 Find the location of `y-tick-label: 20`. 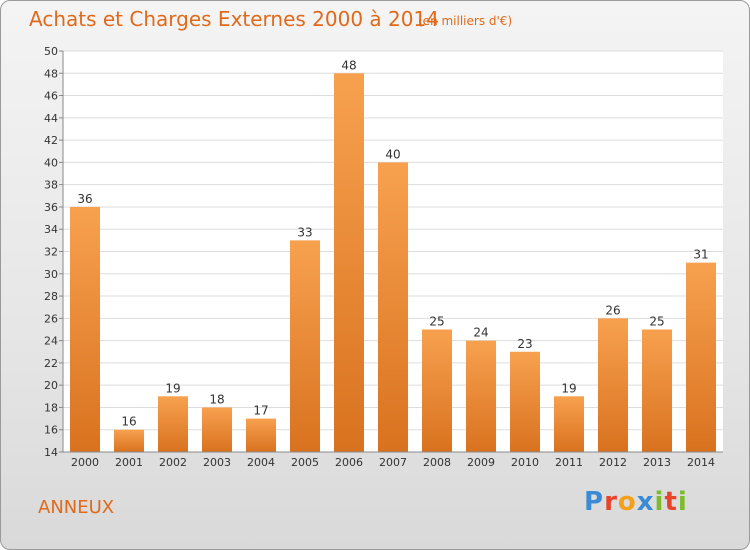

y-tick-label: 20 is located at coordinates (51, 385).